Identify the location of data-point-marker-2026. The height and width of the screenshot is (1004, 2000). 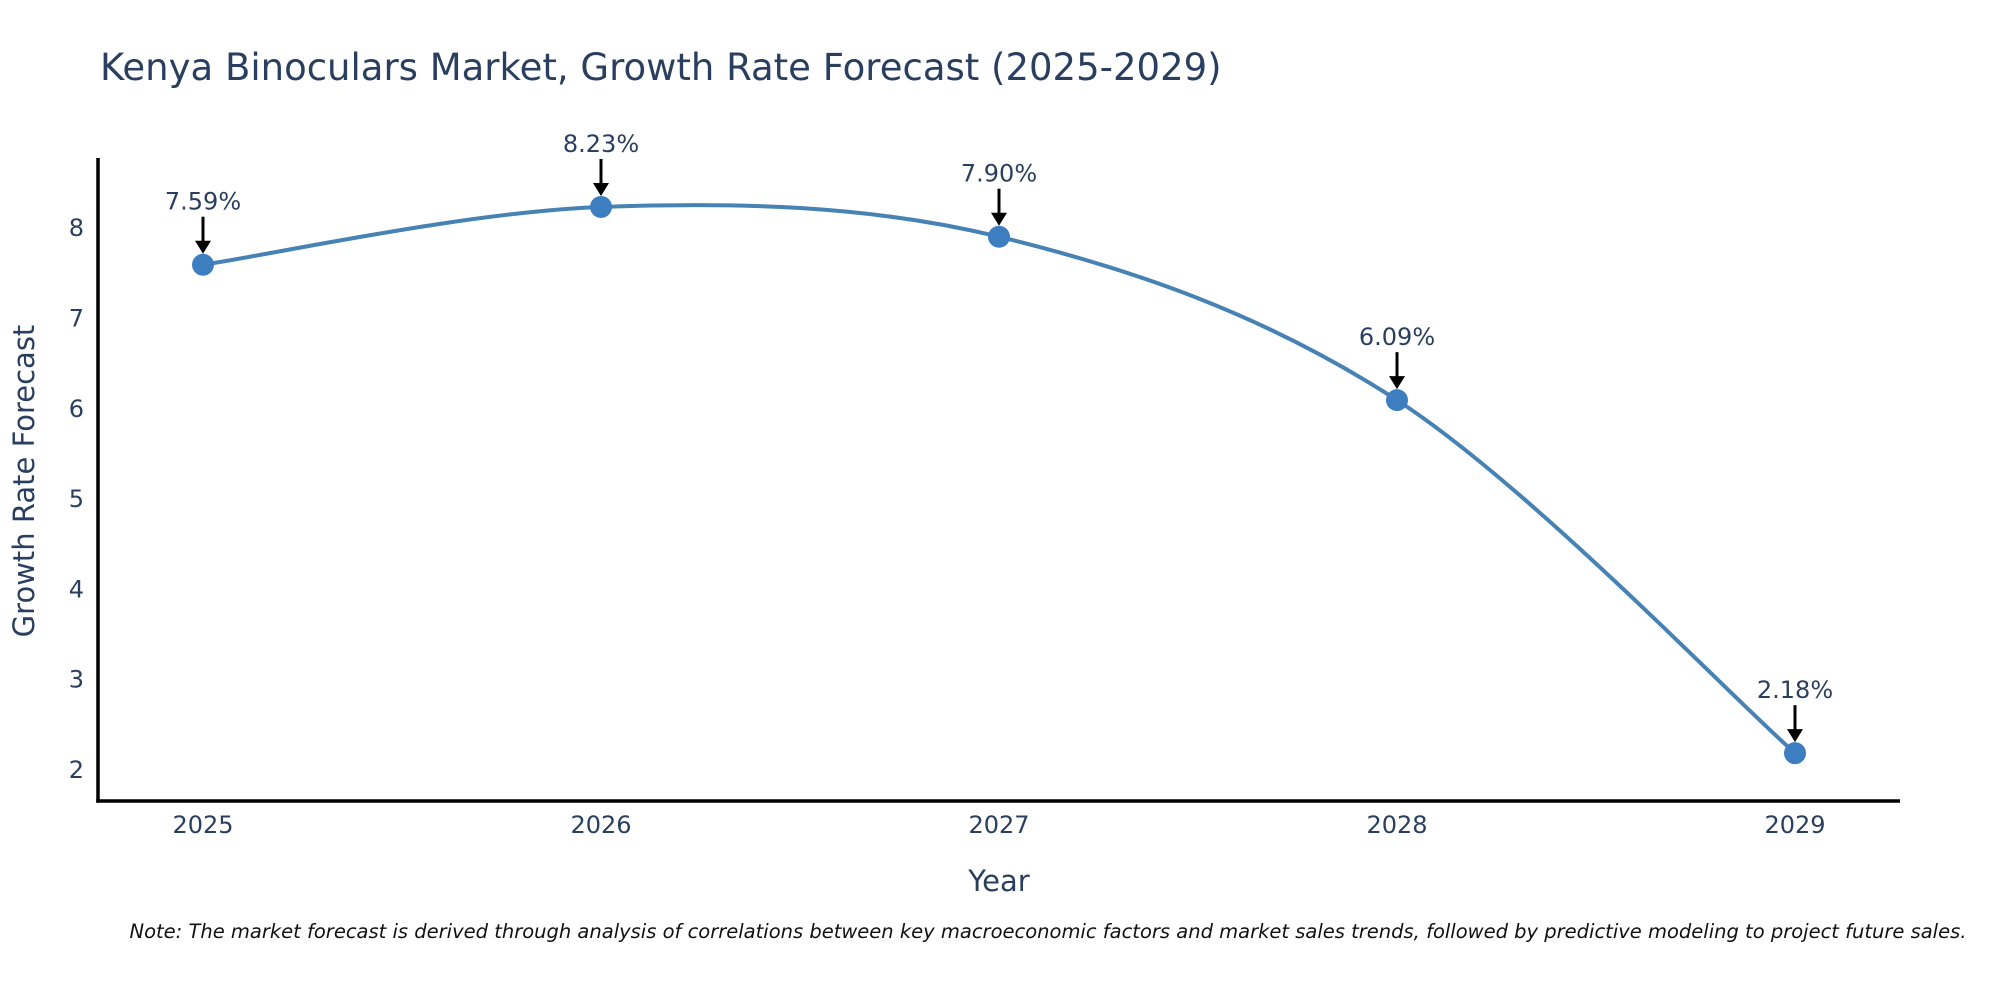
(601, 206).